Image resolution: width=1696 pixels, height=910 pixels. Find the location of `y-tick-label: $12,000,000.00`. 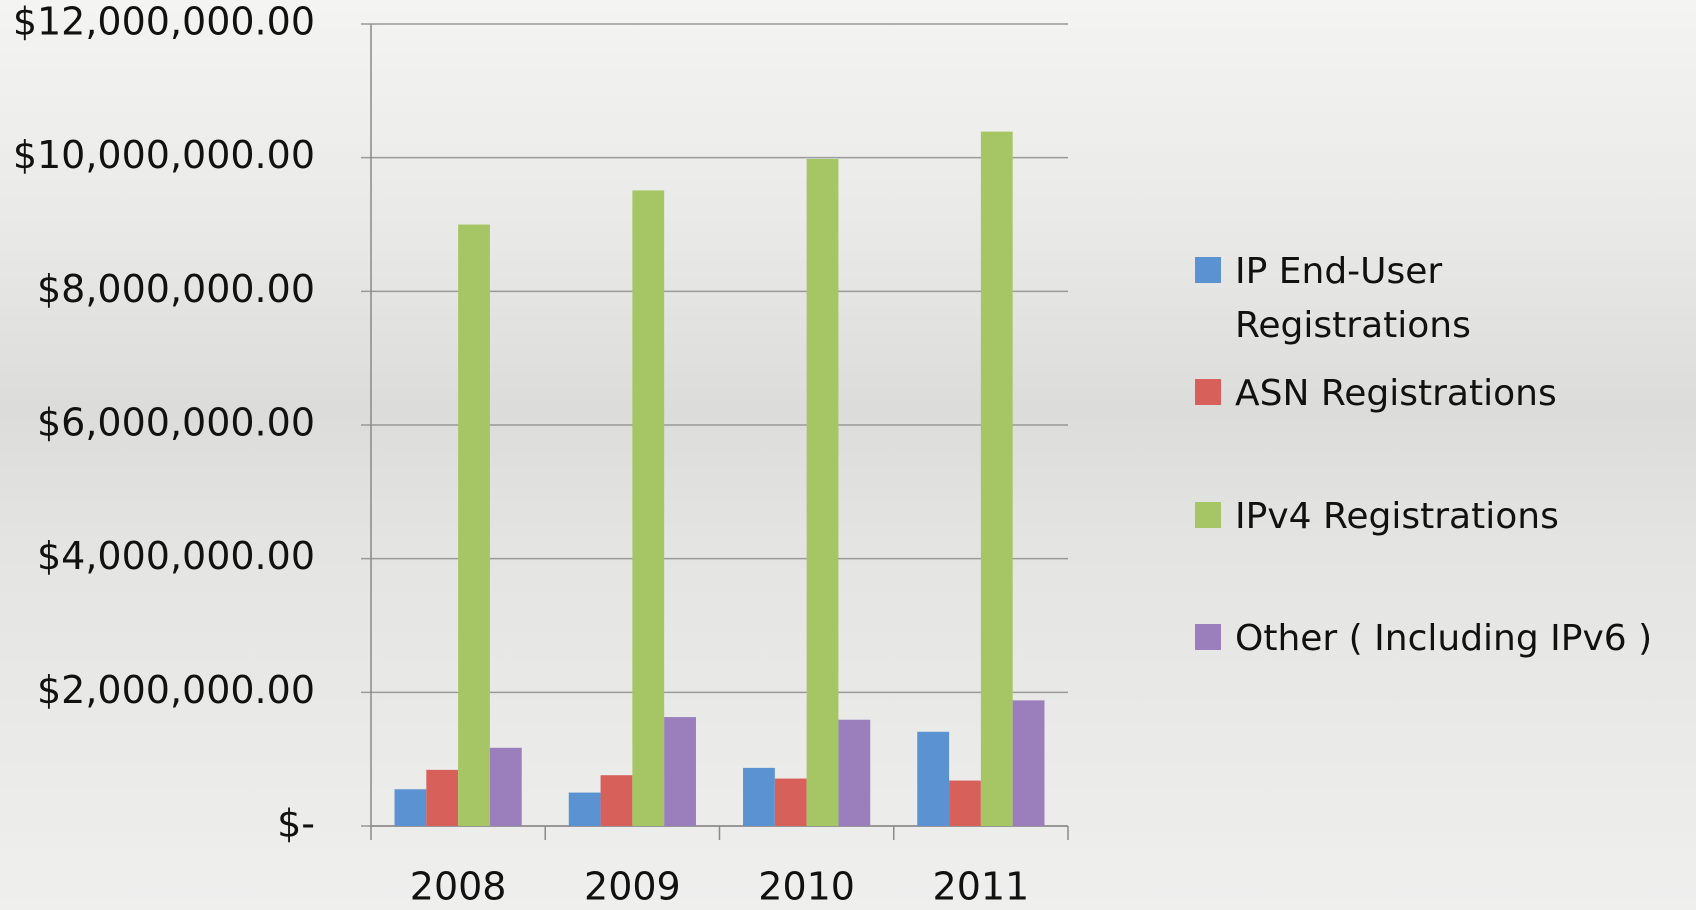

y-tick-label: $12,000,000.00 is located at coordinates (164, 22).